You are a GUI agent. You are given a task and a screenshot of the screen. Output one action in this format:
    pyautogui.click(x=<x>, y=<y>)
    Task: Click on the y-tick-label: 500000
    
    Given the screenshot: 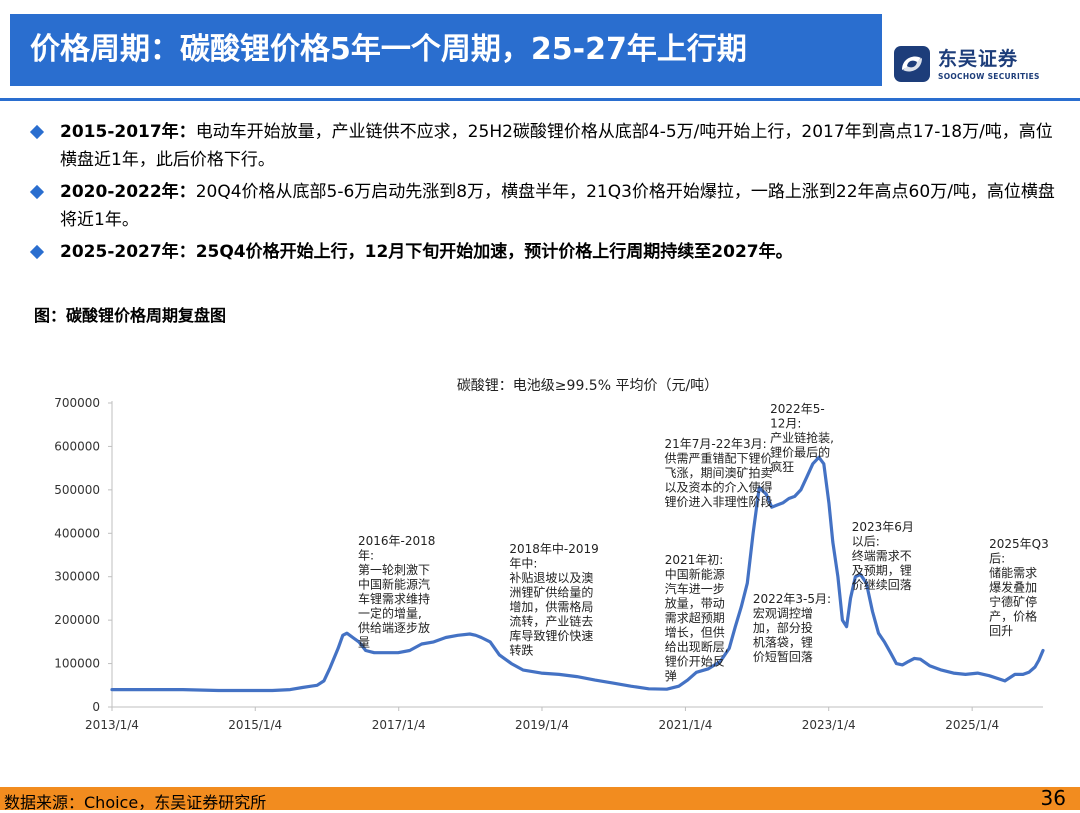 What is the action you would take?
    pyautogui.click(x=77, y=490)
    